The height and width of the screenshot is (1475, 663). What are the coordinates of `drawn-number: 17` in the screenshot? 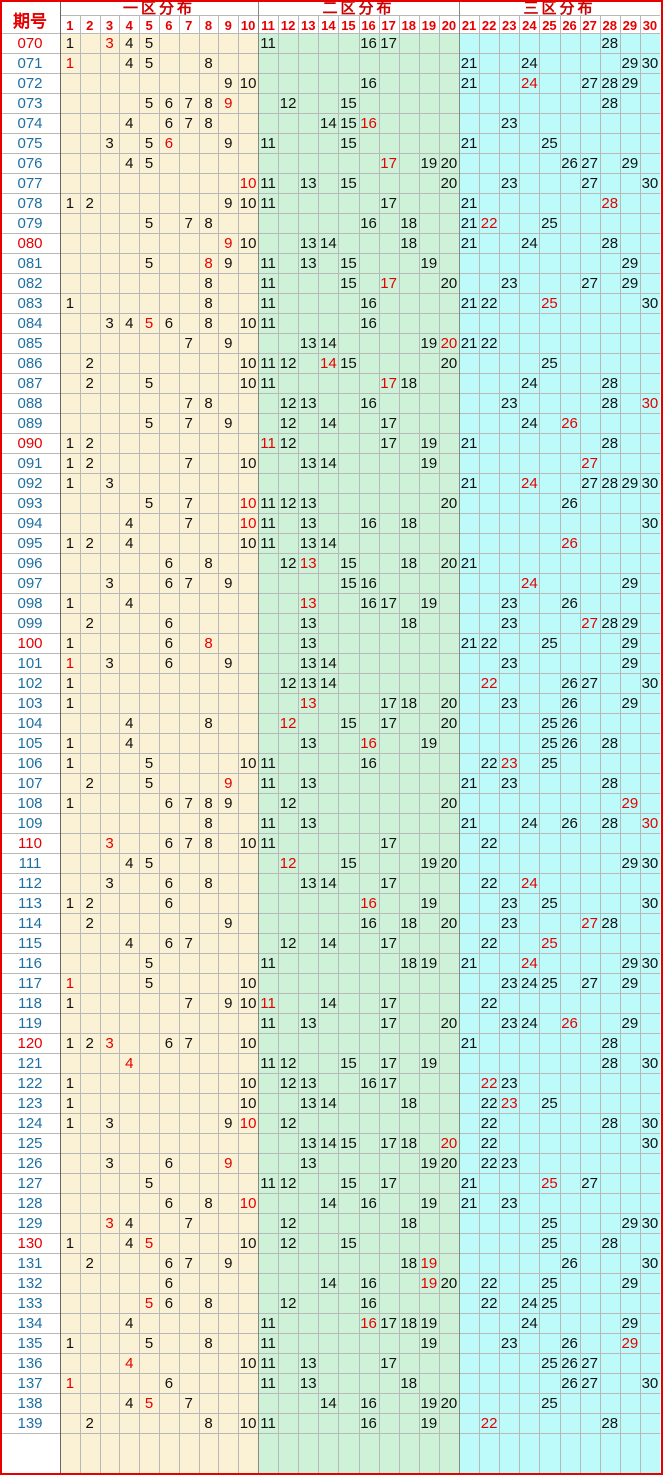 It's located at (388, 283).